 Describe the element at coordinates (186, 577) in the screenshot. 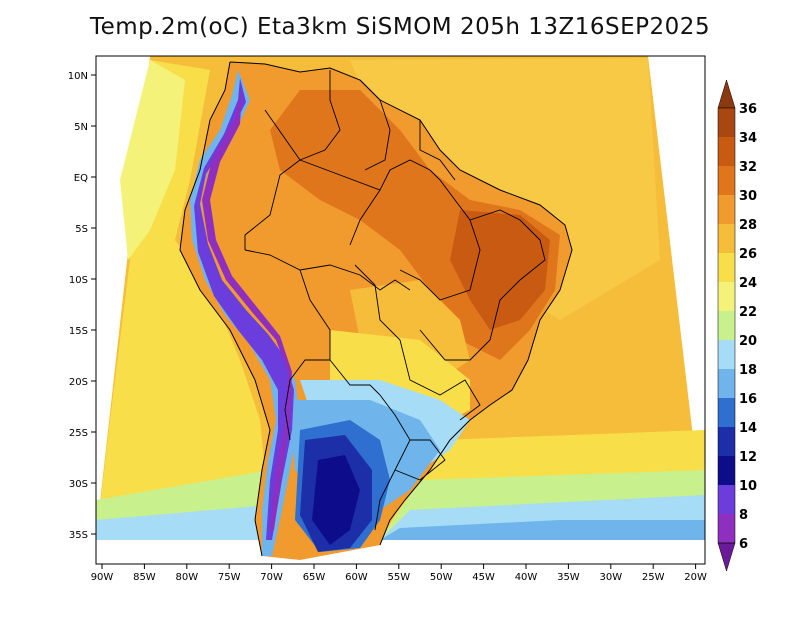

I see `lon-tick-label: 80W` at that location.